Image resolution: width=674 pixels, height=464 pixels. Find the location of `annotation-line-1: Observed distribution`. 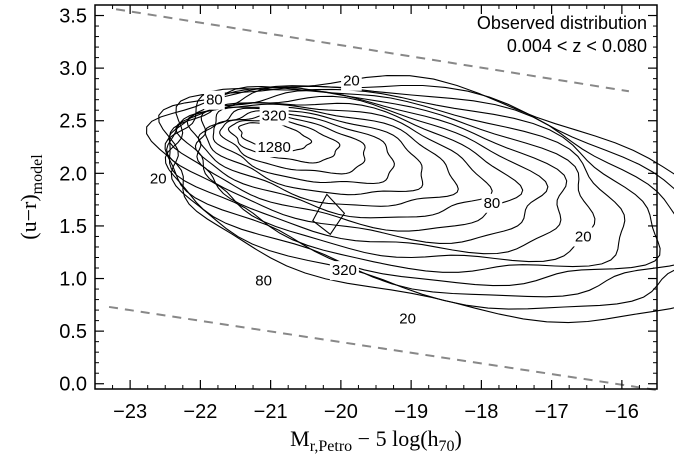

annotation-line-1: Observed distribution is located at coordinates (562, 23).